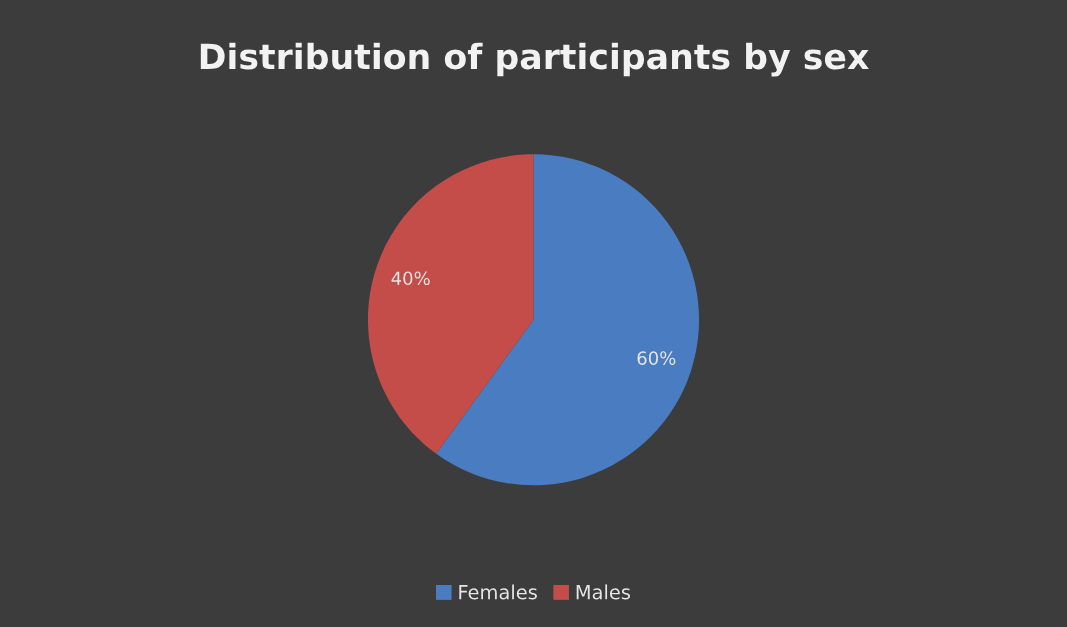 The image size is (1067, 627). I want to click on legend-label: Females, so click(498, 592).